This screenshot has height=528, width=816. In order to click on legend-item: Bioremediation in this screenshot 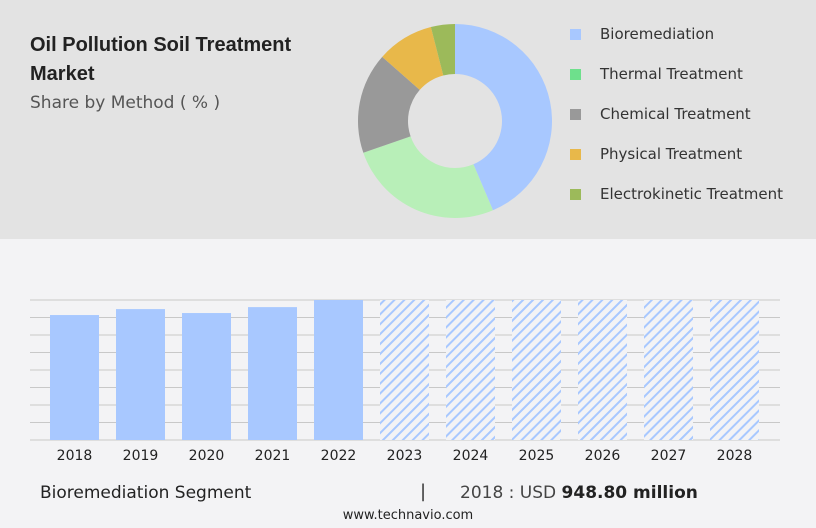, I will do `click(676, 34)`.